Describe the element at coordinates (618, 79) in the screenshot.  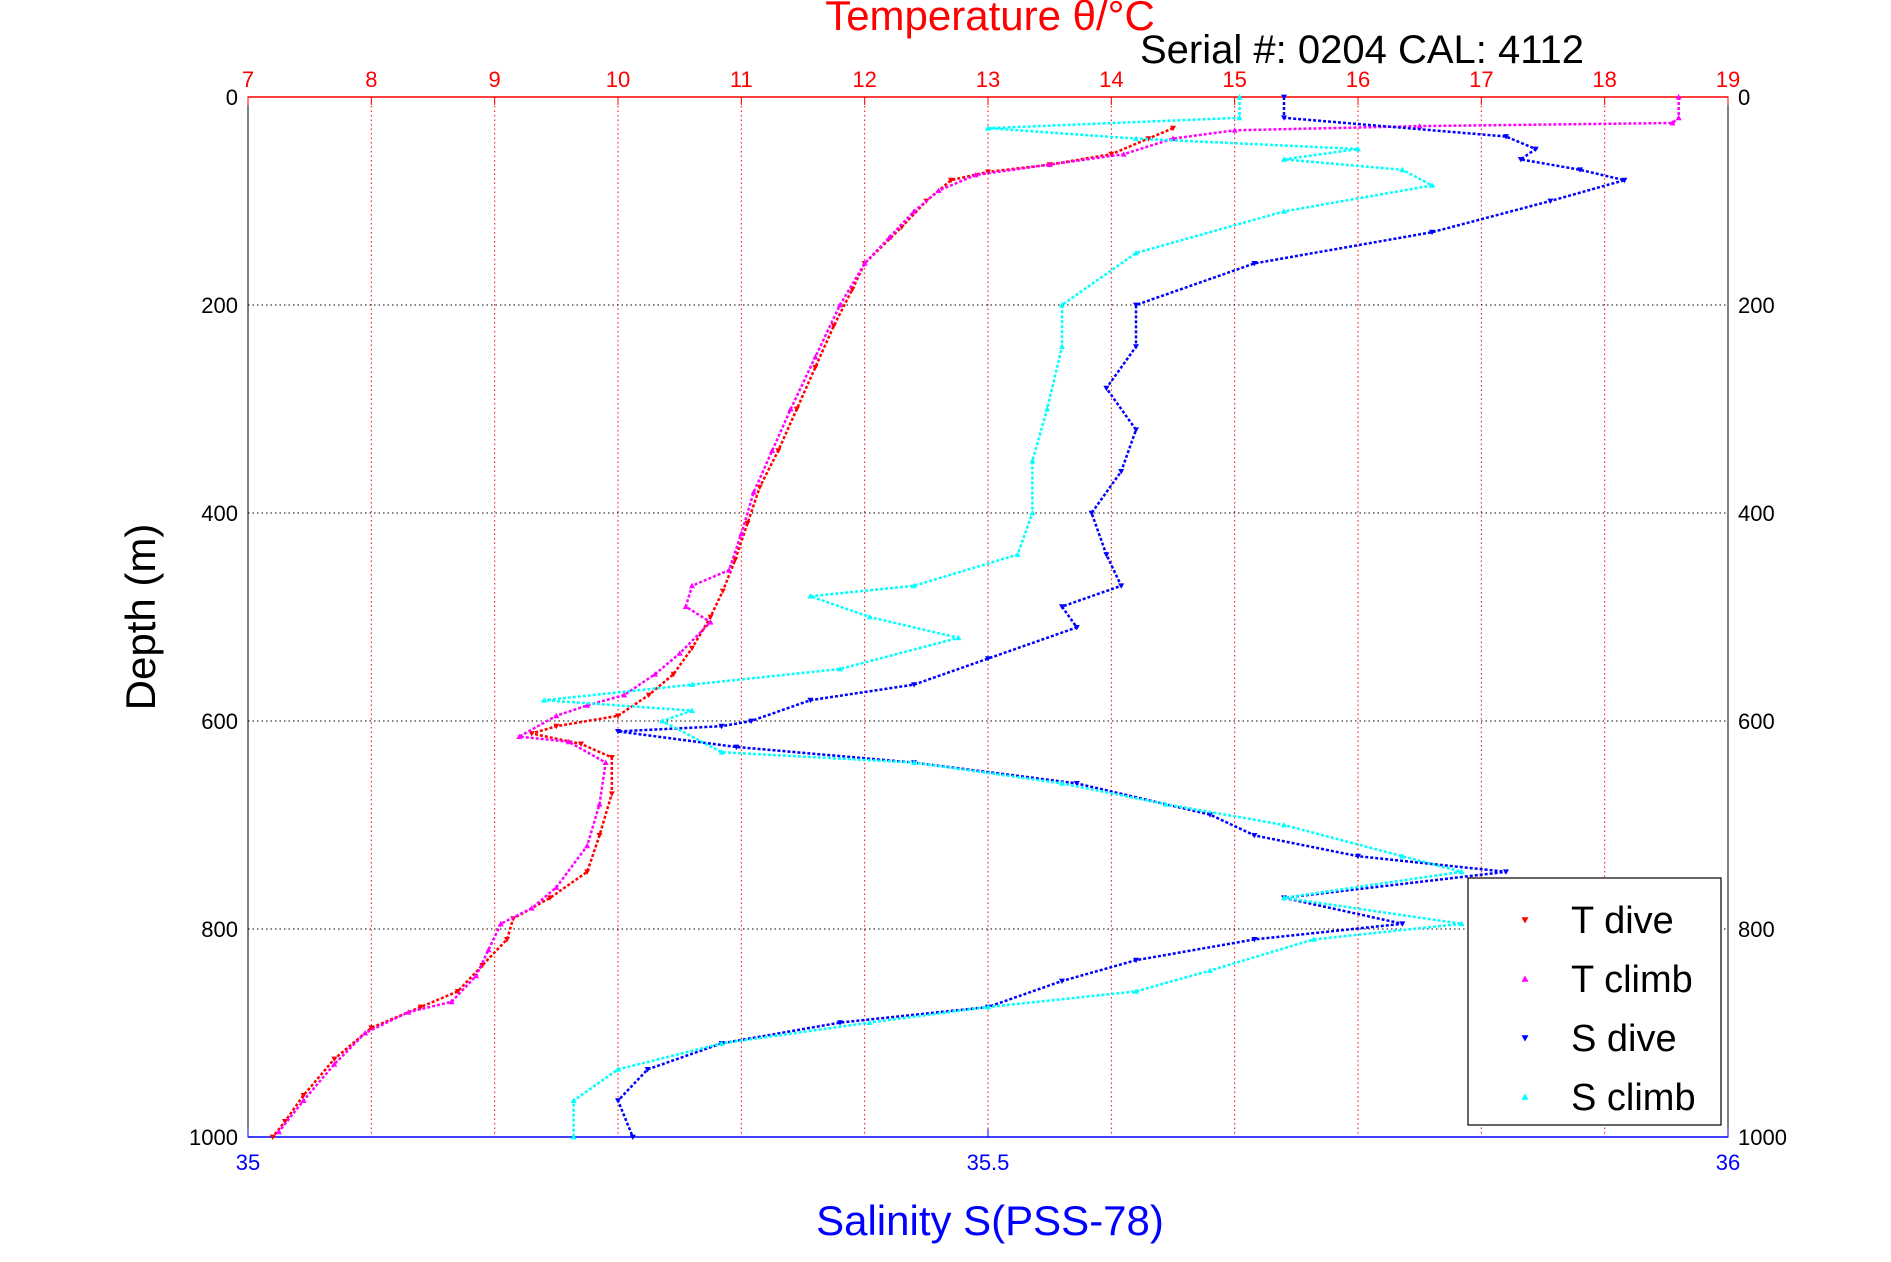
I see `temperature-tick-label: 10` at that location.